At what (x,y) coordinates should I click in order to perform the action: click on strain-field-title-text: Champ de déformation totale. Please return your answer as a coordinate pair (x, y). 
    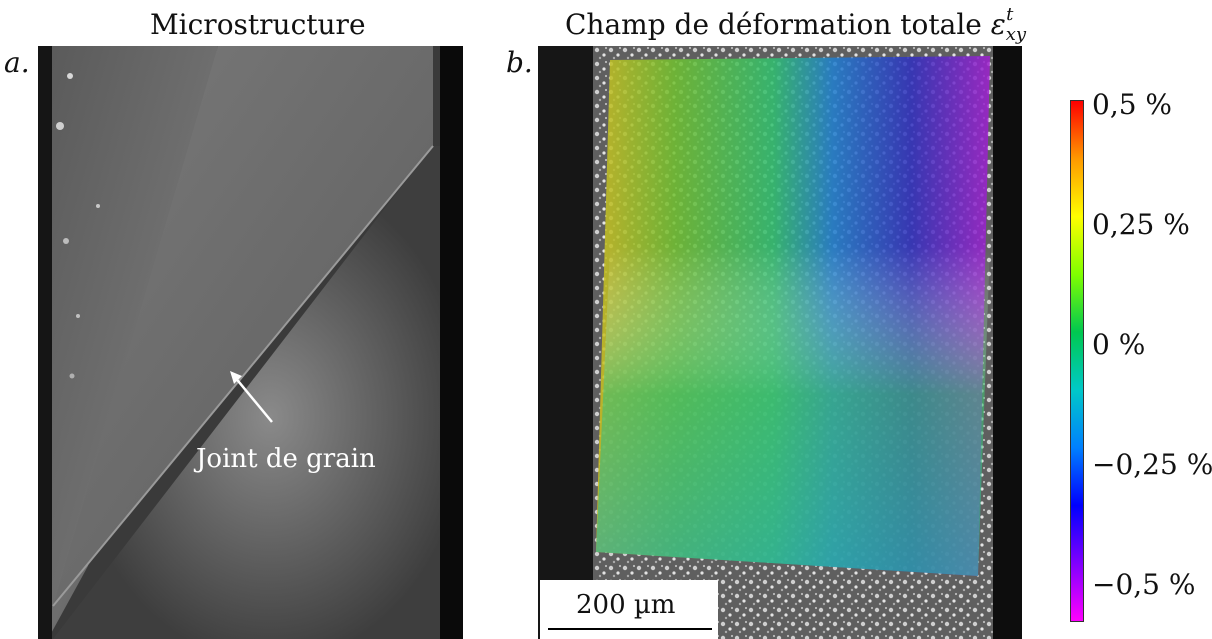
    Looking at the image, I should click on (778, 24).